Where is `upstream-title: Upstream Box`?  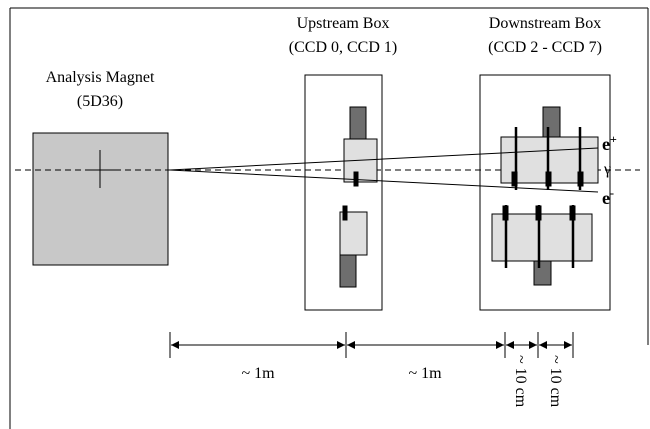 upstream-title: Upstream Box is located at coordinates (343, 23).